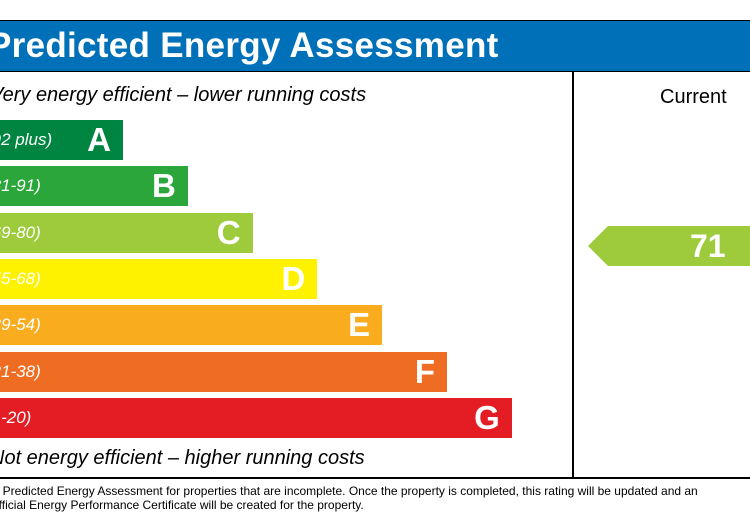  What do you see at coordinates (359, 325) in the screenshot?
I see `band-letter-e: E` at bounding box center [359, 325].